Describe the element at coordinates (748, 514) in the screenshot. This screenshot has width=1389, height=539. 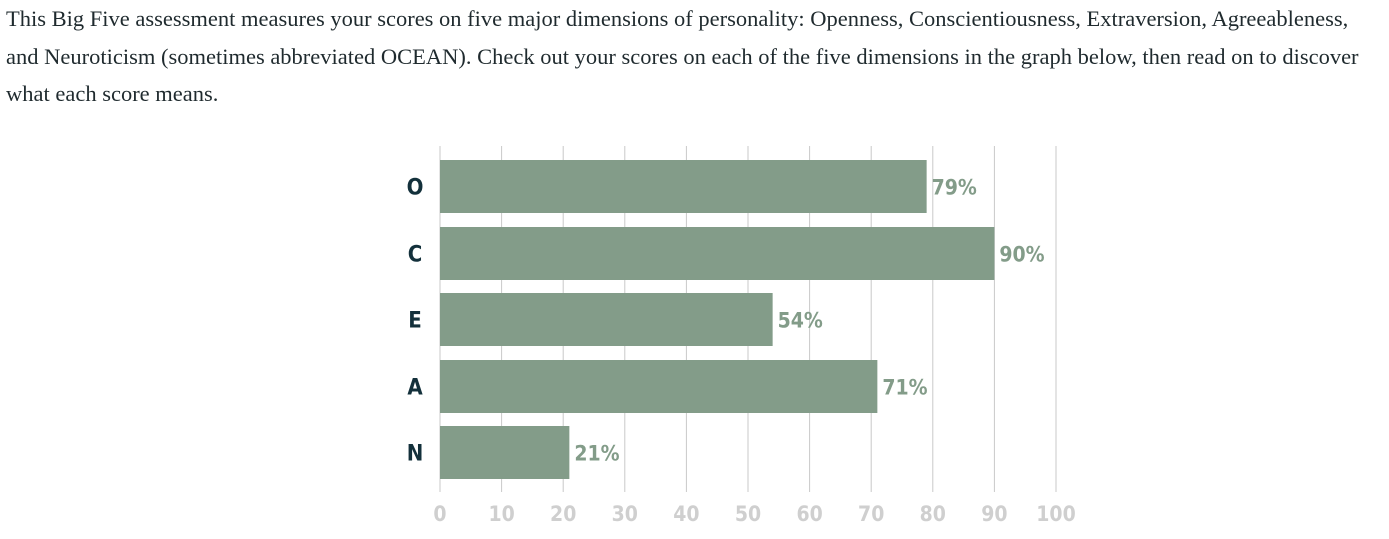
I see `x-tick-label: 50` at that location.